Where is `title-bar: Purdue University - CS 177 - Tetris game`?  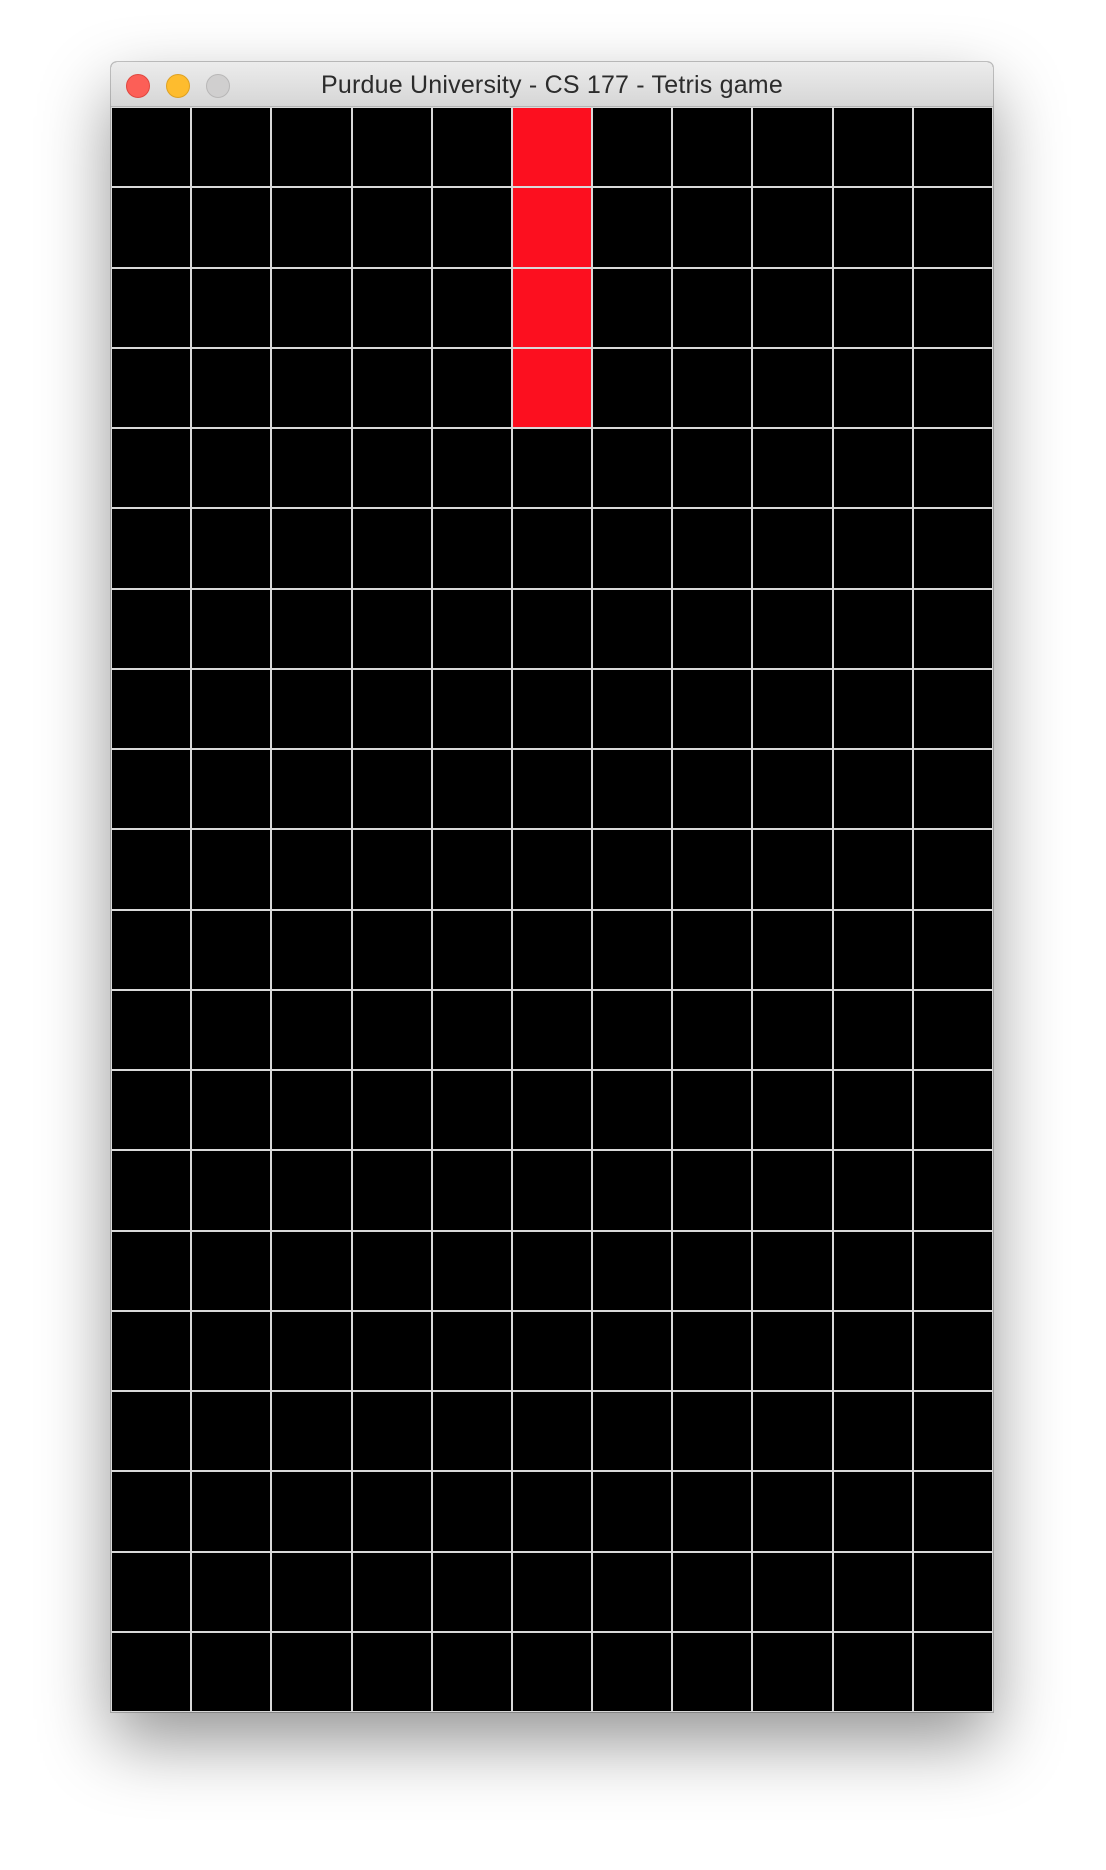 title-bar: Purdue University - CS 177 - Tetris game is located at coordinates (552, 84).